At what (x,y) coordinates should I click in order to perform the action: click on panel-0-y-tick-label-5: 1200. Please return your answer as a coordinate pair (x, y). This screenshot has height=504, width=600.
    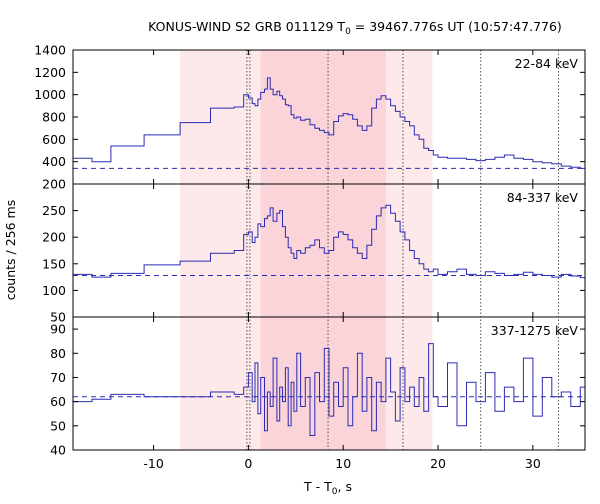
    Looking at the image, I should click on (50, 72).